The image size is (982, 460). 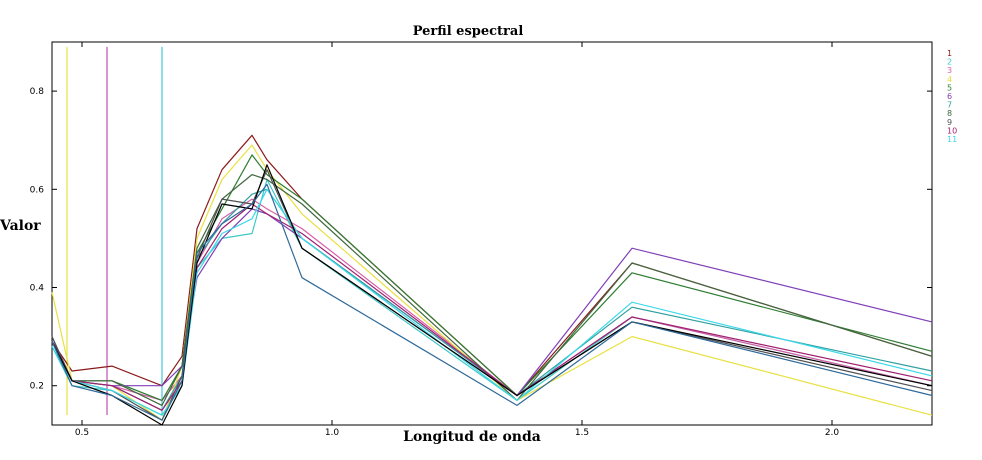 I want to click on legend-entry: 1, so click(x=949, y=53).